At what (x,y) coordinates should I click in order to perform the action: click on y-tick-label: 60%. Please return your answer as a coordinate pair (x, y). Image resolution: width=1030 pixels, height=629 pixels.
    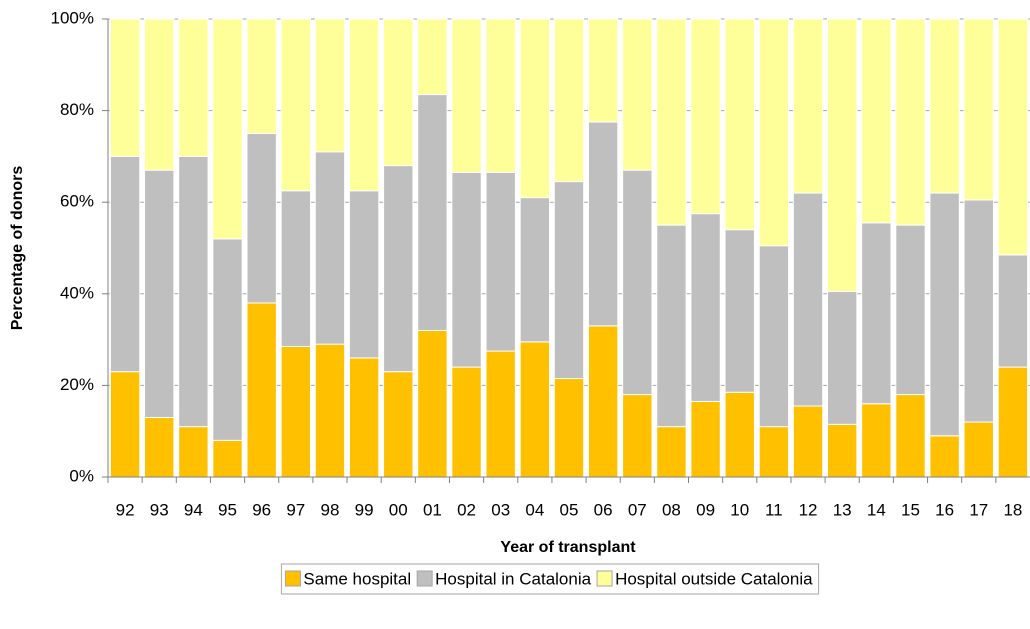
    Looking at the image, I should click on (77, 201).